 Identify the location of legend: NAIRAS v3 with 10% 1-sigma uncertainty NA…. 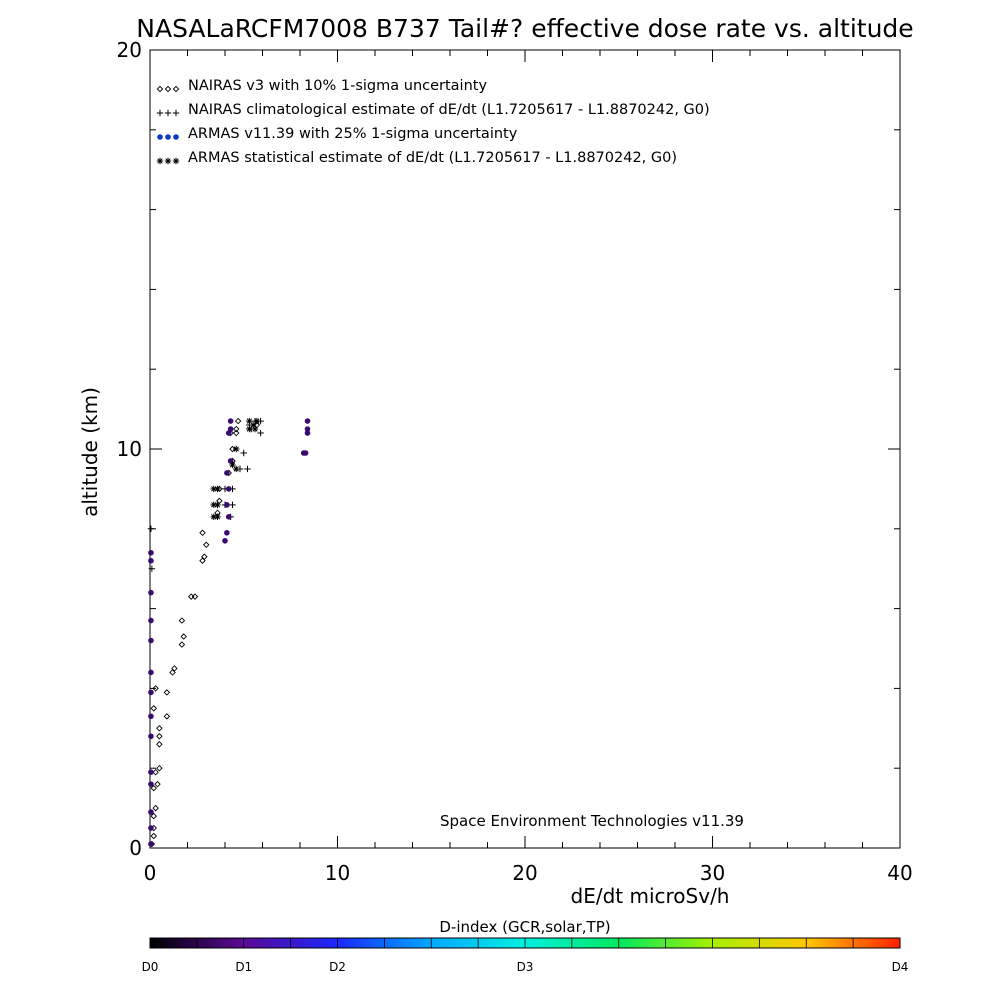
(433, 122).